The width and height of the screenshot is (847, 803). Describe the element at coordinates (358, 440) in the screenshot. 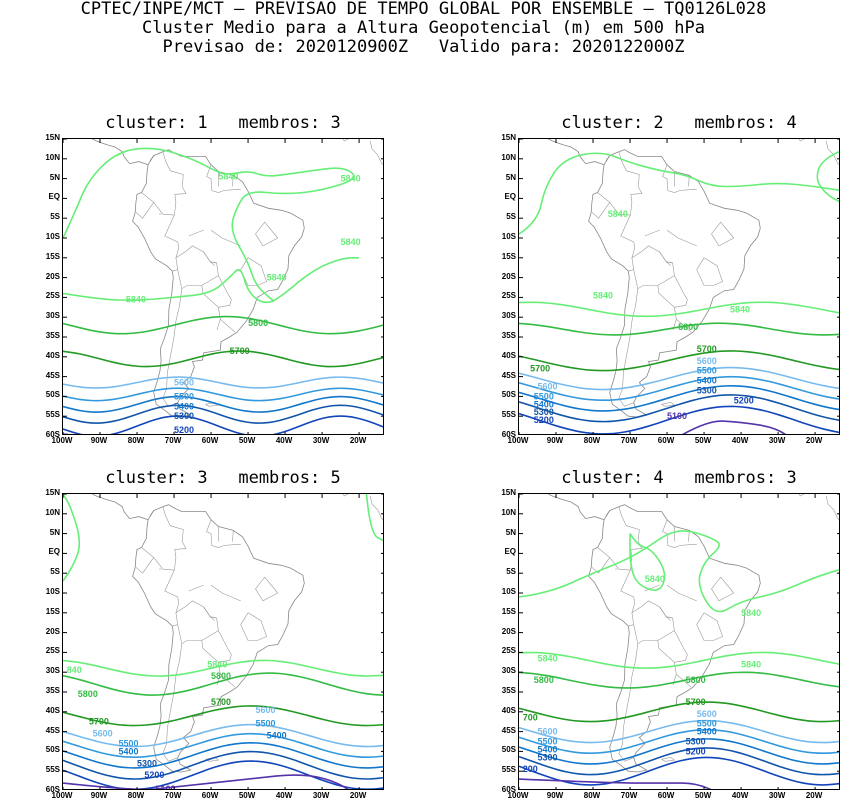

I see `lon-tick-label: 20W` at that location.